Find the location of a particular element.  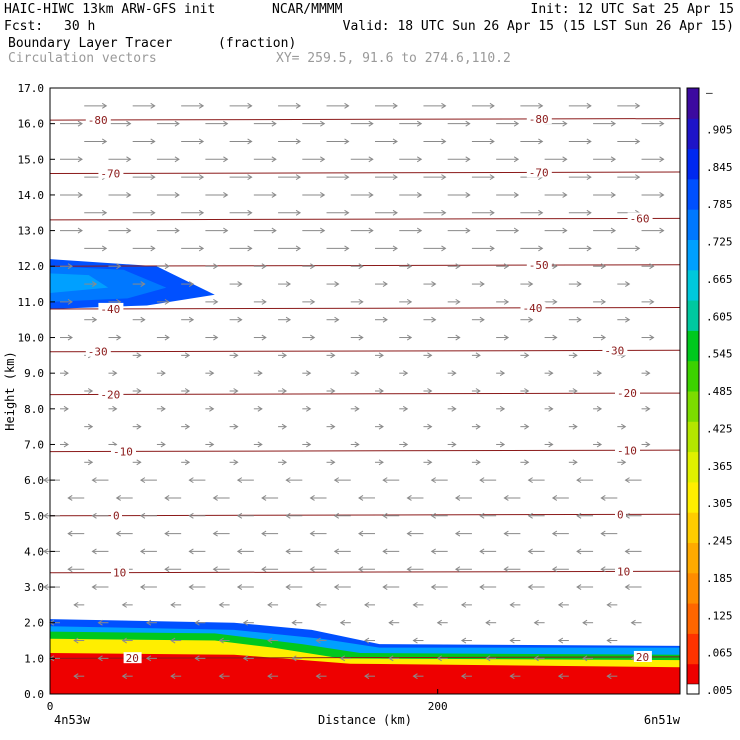

x-axis-label: Distance (km) is located at coordinates (365, 720).